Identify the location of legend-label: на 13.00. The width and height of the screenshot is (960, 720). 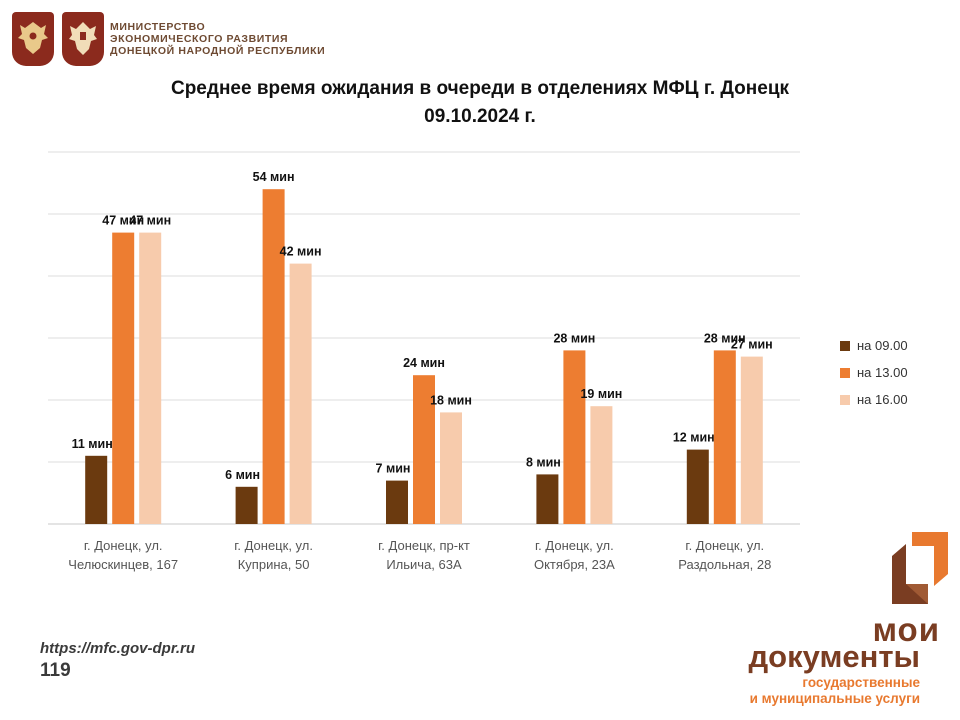
(882, 372).